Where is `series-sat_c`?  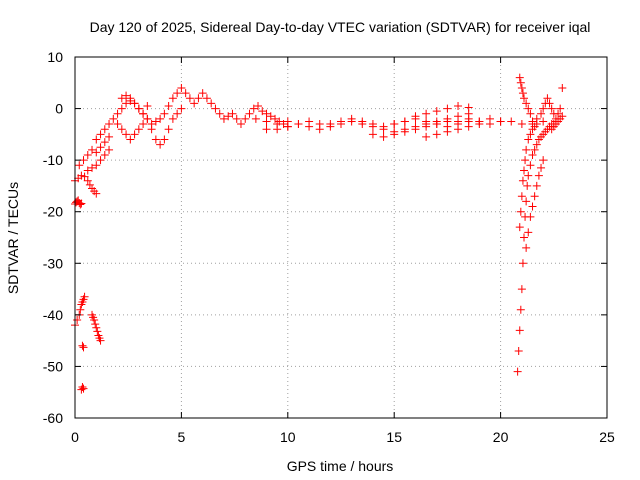
series-sat_c is located at coordinates (82, 388).